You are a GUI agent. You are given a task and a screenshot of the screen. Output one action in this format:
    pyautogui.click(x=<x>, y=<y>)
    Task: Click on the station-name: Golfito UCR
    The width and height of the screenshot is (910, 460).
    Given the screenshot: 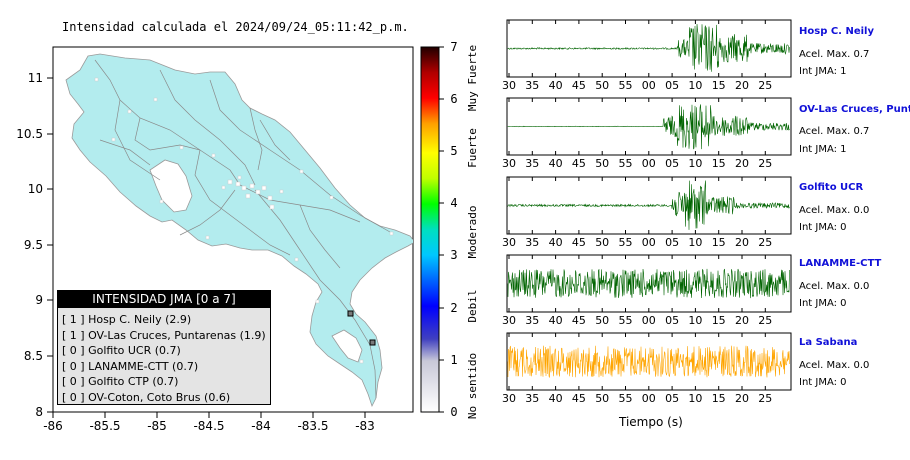 What is the action you would take?
    pyautogui.click(x=831, y=187)
    